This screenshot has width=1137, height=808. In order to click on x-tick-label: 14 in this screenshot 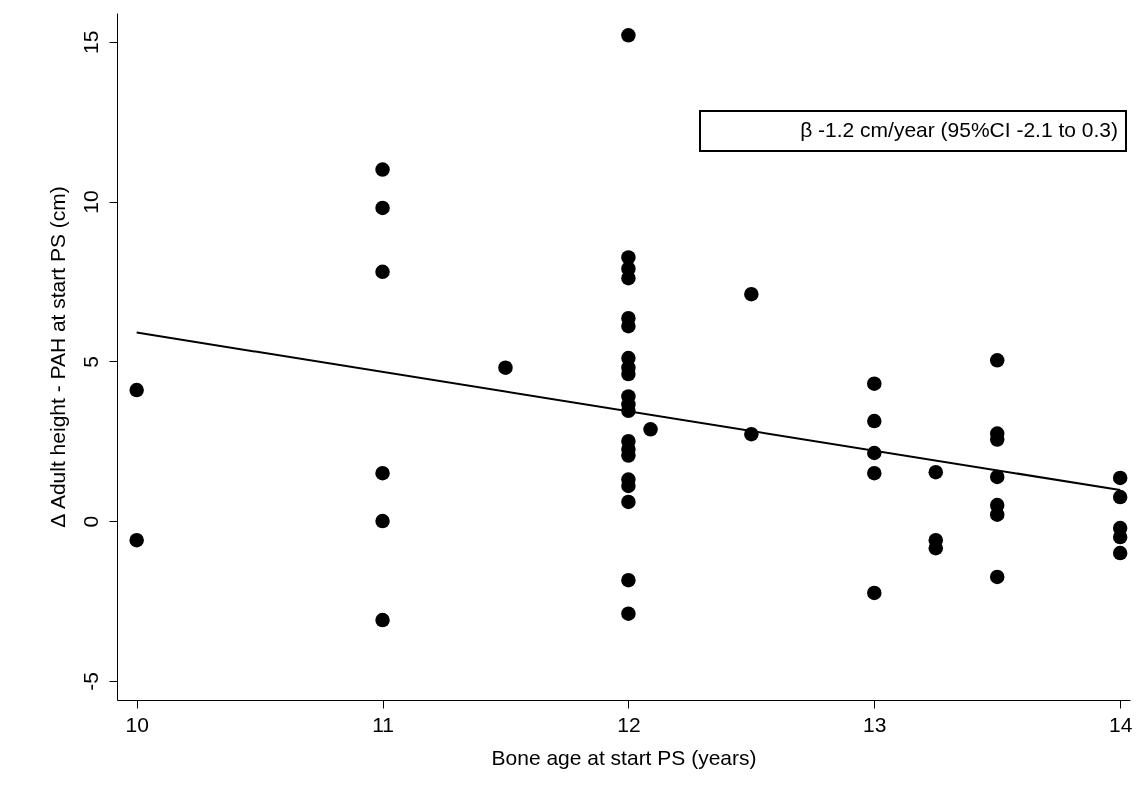, I will do `click(1120, 724)`.